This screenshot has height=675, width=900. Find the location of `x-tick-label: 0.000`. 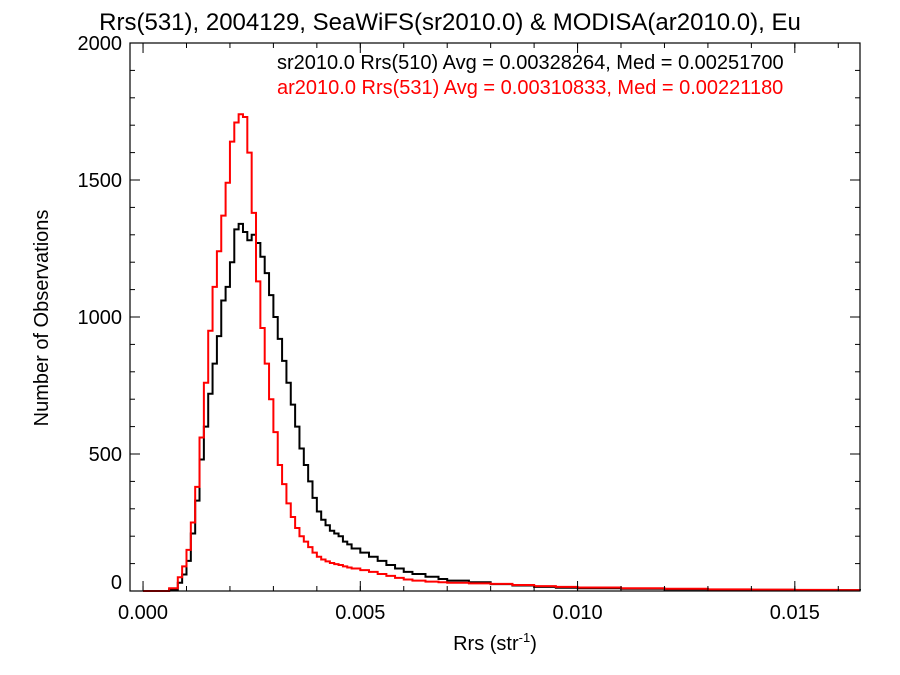

x-tick-label: 0.000 is located at coordinates (143, 613).